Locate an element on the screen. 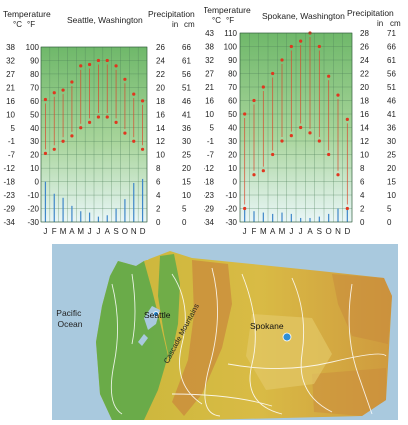 The image size is (408, 425). fahrenheit-tick-label: -10 is located at coordinates (33, 195).